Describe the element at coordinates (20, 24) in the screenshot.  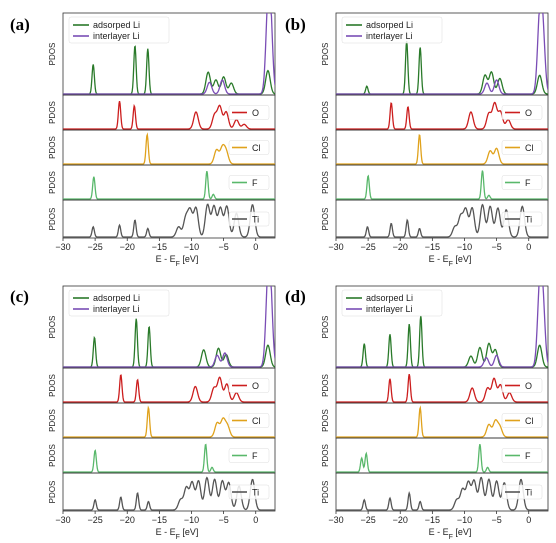
I see `panel-label: (a)` at that location.